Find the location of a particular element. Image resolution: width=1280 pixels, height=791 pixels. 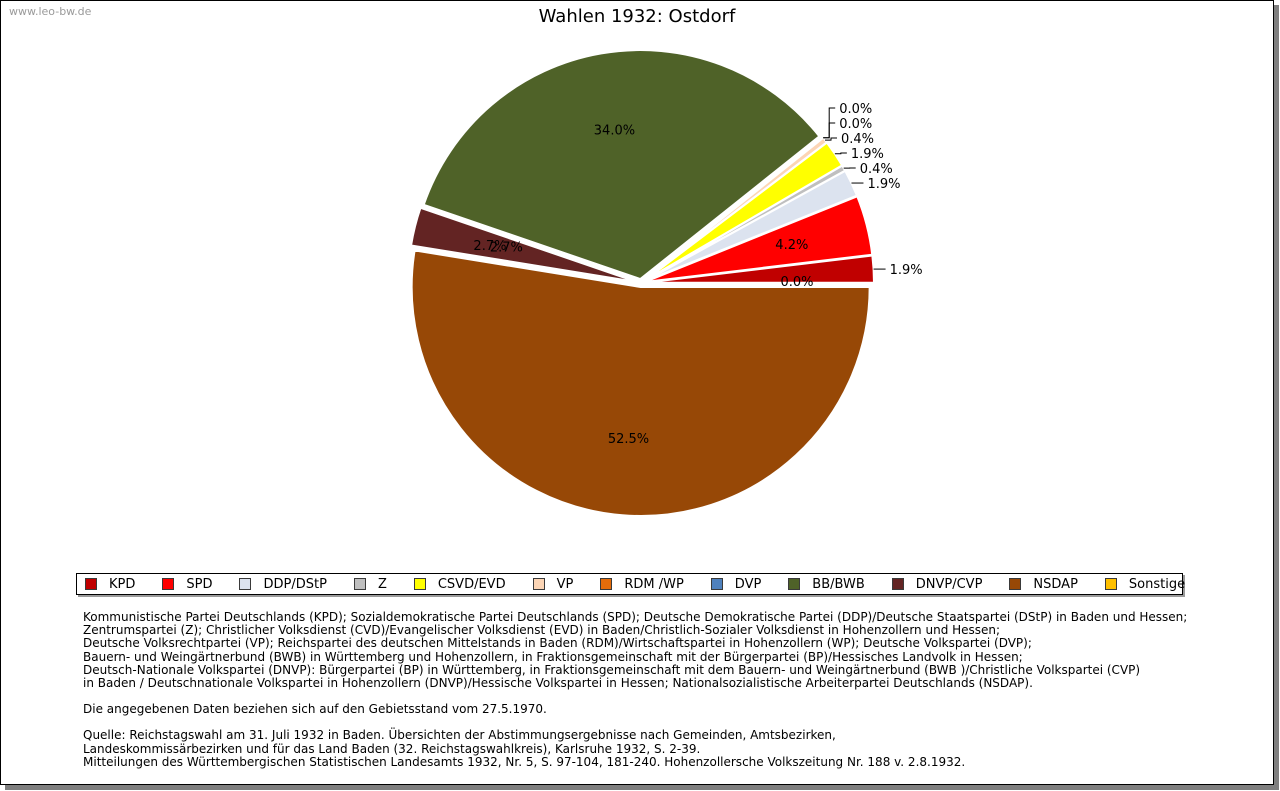

legend-item: SPD is located at coordinates (187, 584).